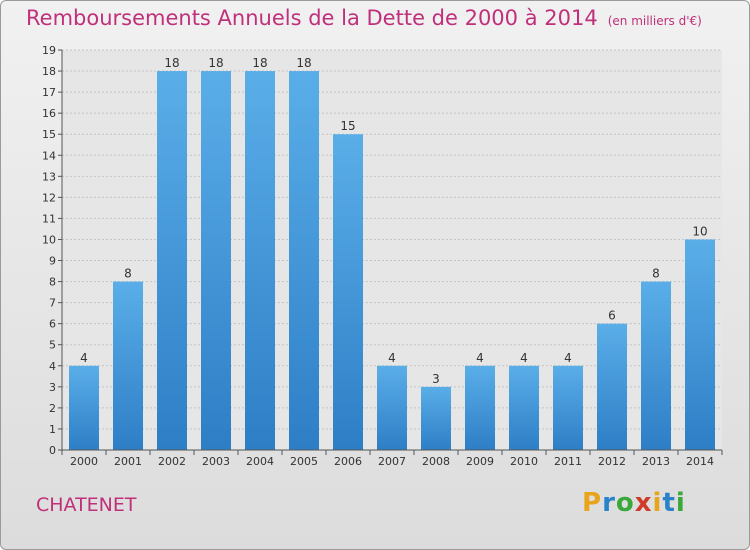 Image resolution: width=750 pixels, height=550 pixels. I want to click on y-tick-label: 19, so click(49, 50).